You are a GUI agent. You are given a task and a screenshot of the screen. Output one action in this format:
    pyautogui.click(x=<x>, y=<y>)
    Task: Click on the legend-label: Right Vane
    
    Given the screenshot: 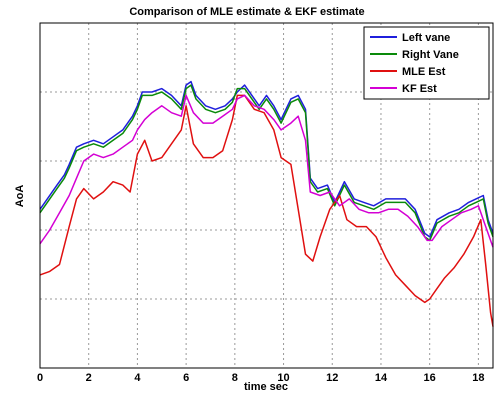 What is the action you would take?
    pyautogui.click(x=430, y=55)
    